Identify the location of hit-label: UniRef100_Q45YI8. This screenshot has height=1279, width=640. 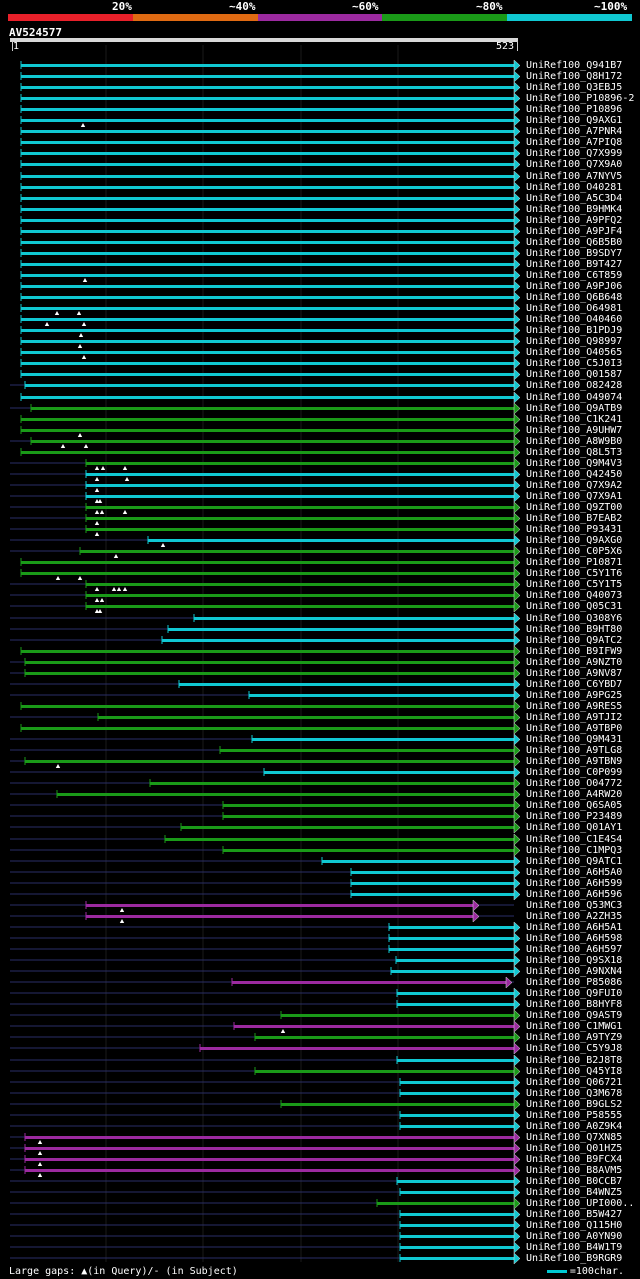
(574, 1071).